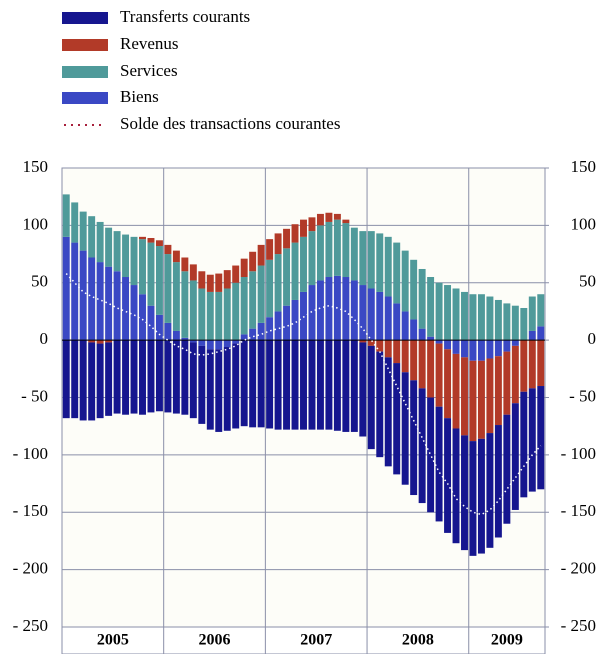 The width and height of the screenshot is (597, 654). I want to click on legend-label: Revenus, so click(149, 43).